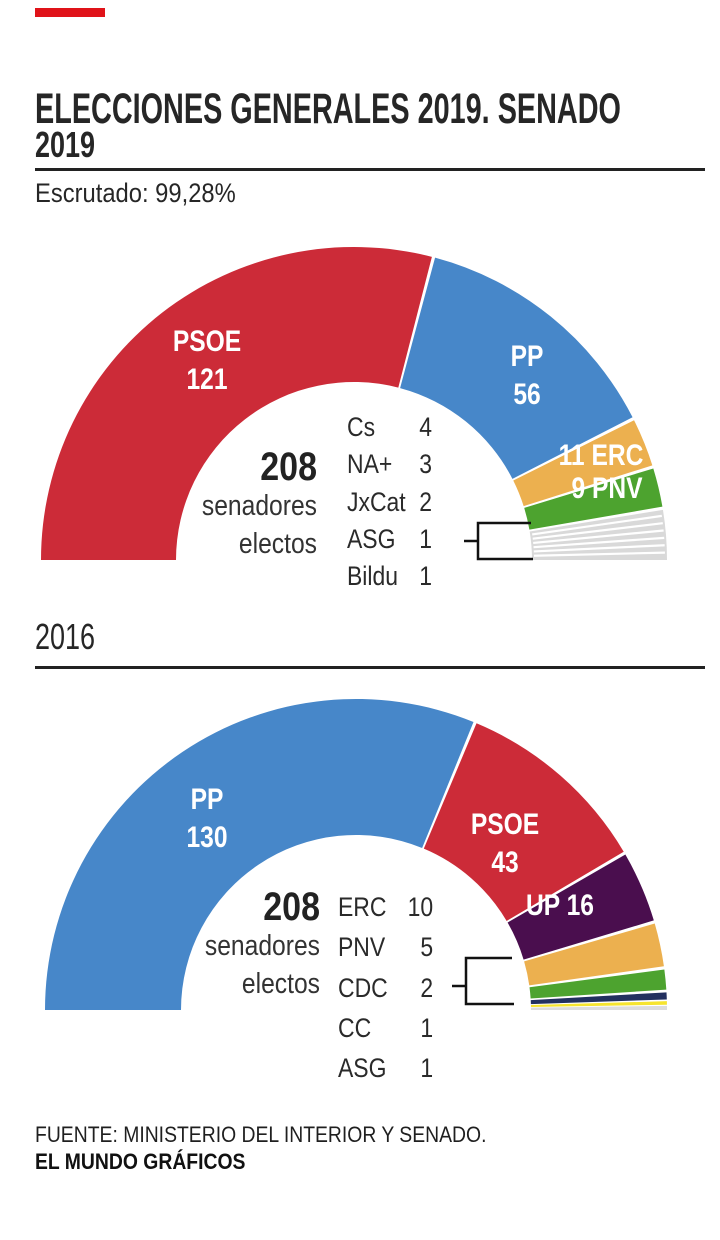 The image size is (720, 1240). Describe the element at coordinates (207, 379) in the screenshot. I see `arc-label-line: 121` at that location.